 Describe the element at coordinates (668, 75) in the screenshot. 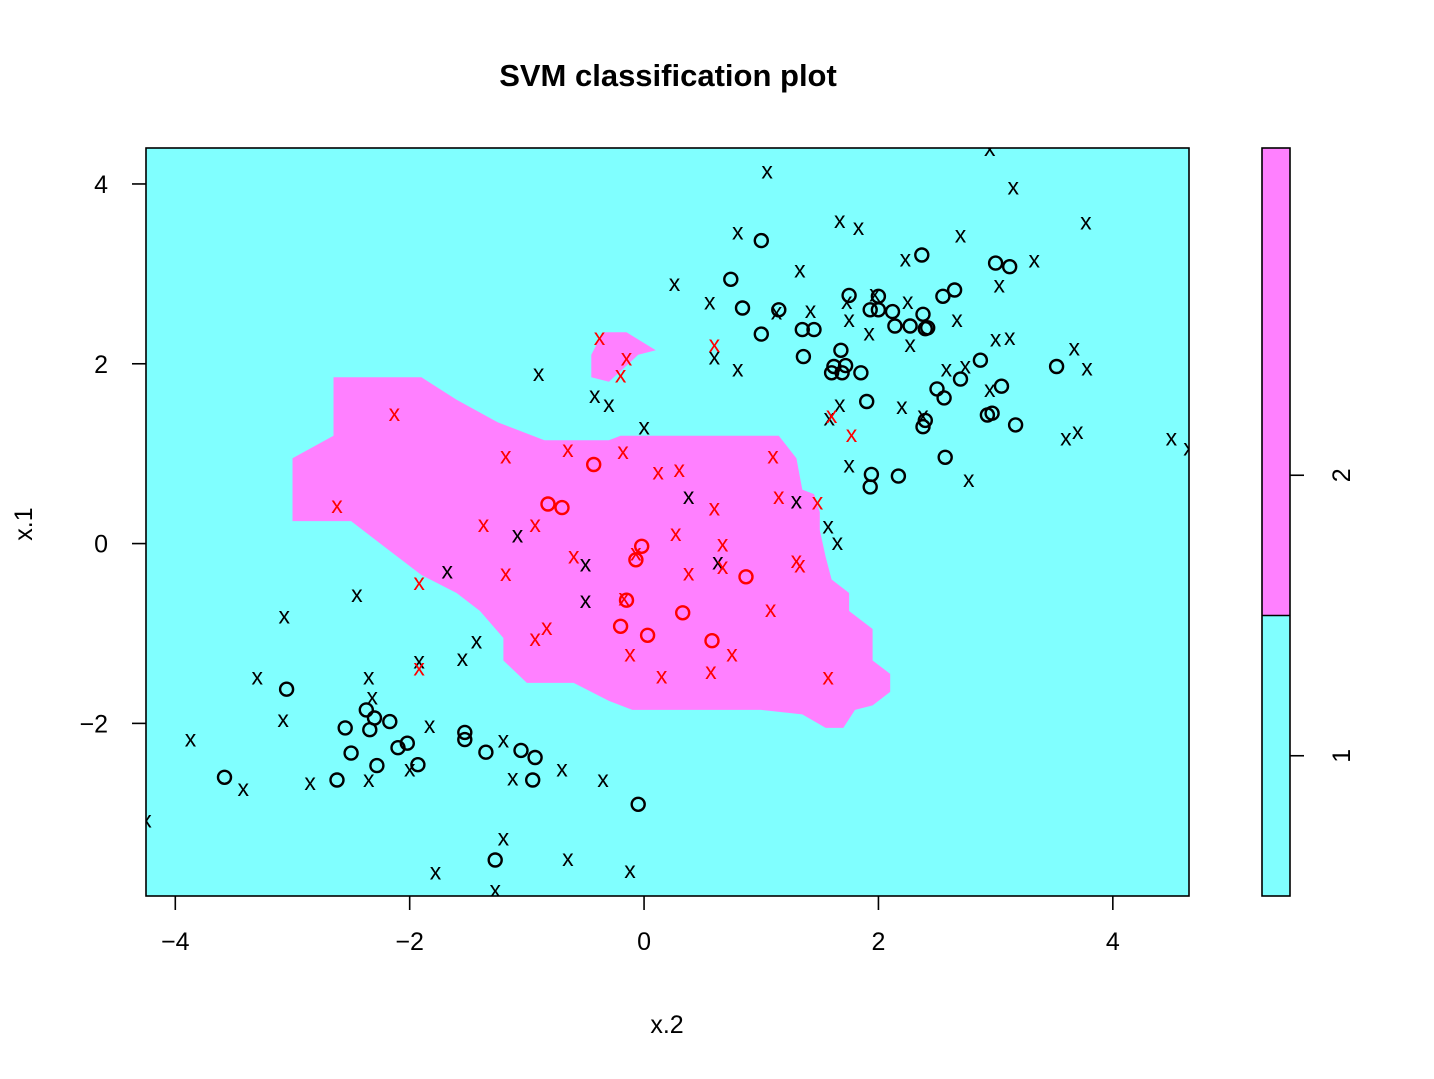

I see `chart-title: SVM classification plot` at that location.